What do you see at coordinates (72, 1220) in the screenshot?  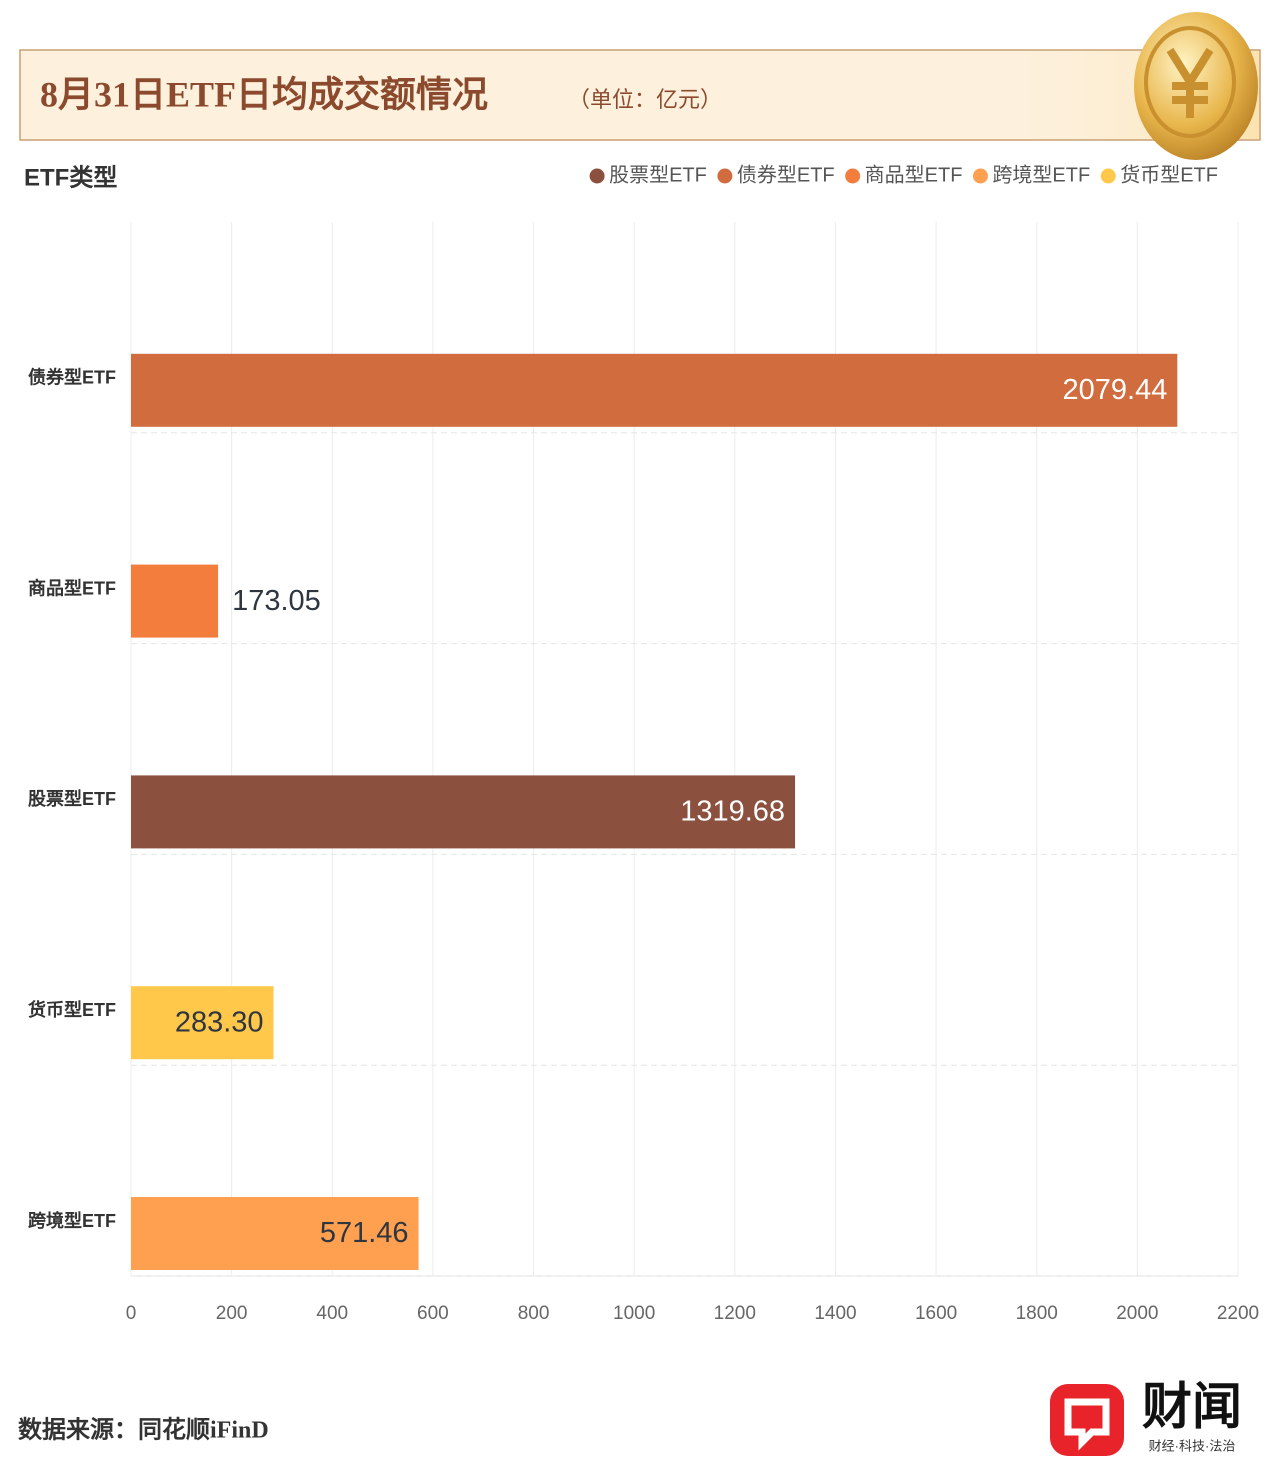 I see `y-tick-label: 跨境型ETF` at bounding box center [72, 1220].